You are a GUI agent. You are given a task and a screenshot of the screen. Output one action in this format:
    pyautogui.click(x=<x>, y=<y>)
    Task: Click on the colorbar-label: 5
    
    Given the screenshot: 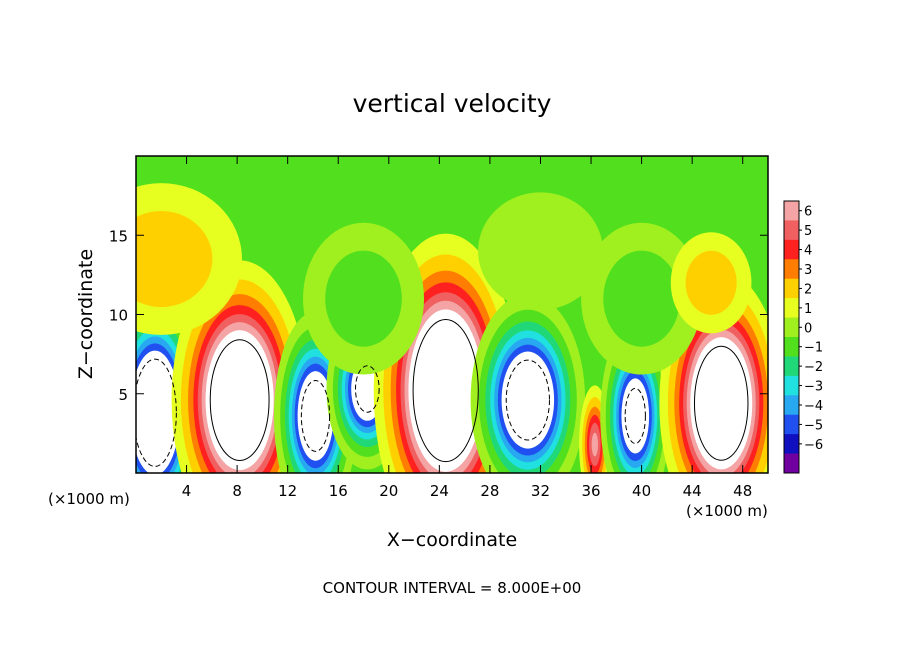 What is the action you would take?
    pyautogui.click(x=808, y=231)
    